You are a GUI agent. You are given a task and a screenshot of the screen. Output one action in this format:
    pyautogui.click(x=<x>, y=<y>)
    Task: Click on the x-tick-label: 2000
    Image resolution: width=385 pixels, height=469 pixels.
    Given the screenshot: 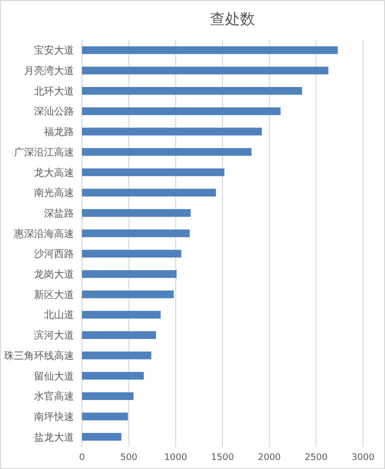 What is the action you would take?
    pyautogui.click(x=270, y=458)
    